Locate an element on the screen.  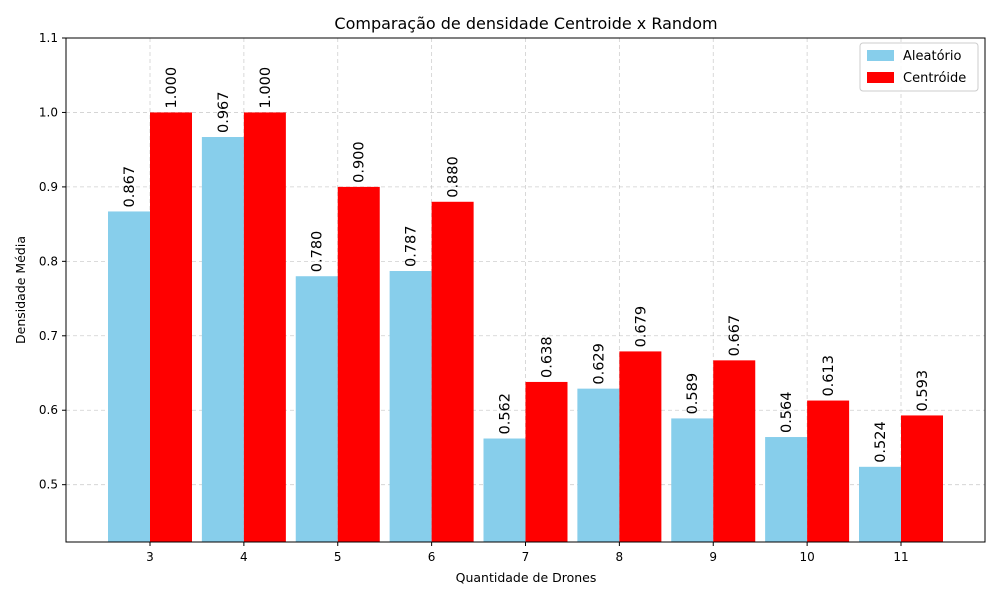
x-tick-label: 10 is located at coordinates (806, 557).